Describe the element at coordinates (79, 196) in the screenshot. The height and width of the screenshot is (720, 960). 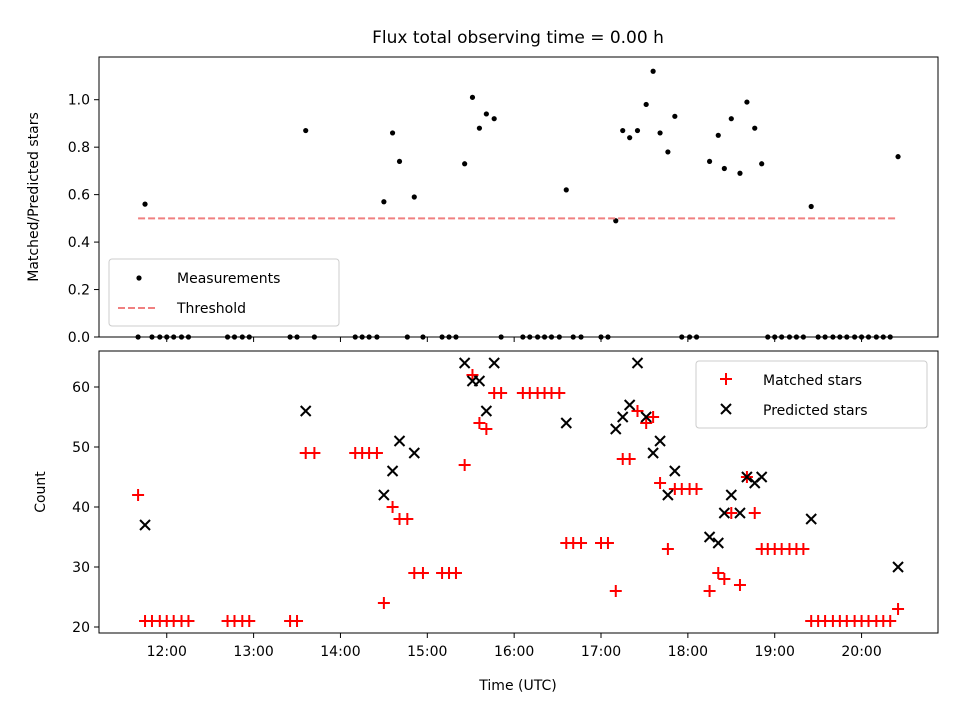
I see `top-y-tick-label: 0.6` at that location.